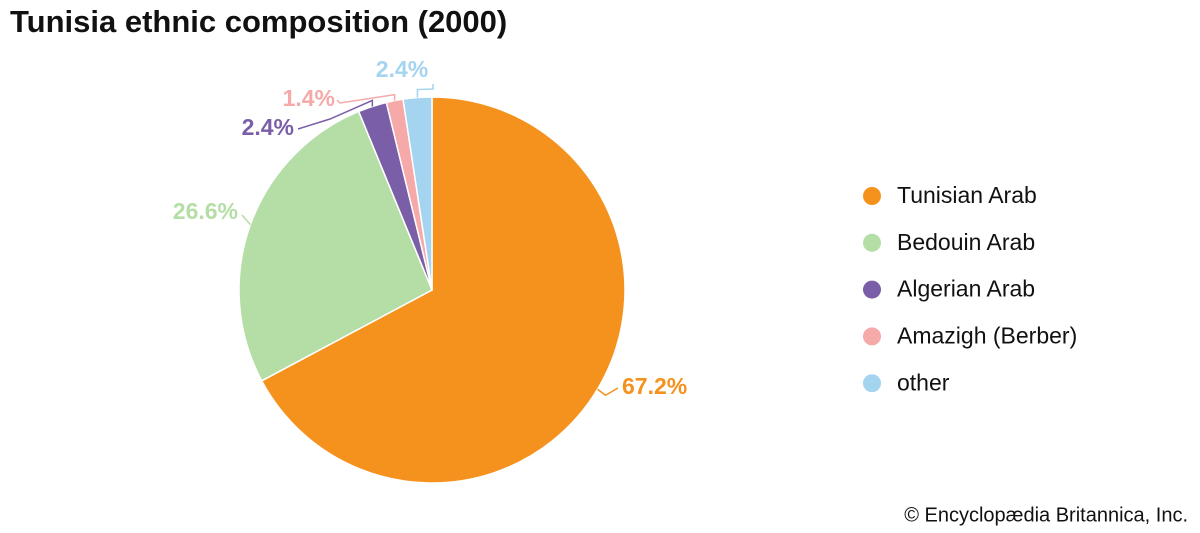 This screenshot has width=1200, height=533. What do you see at coordinates (205, 211) in the screenshot?
I see `data-label: 26.6%` at bounding box center [205, 211].